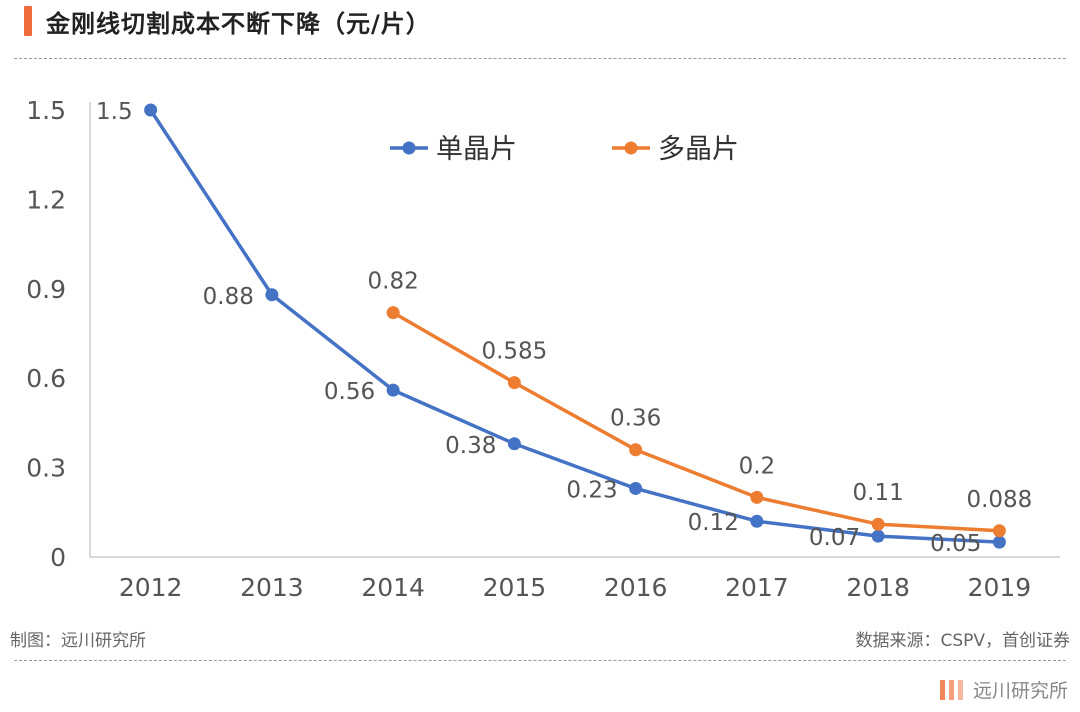 The image size is (1080, 712). Describe the element at coordinates (46, 468) in the screenshot. I see `y-tick-label: 0.3` at that location.